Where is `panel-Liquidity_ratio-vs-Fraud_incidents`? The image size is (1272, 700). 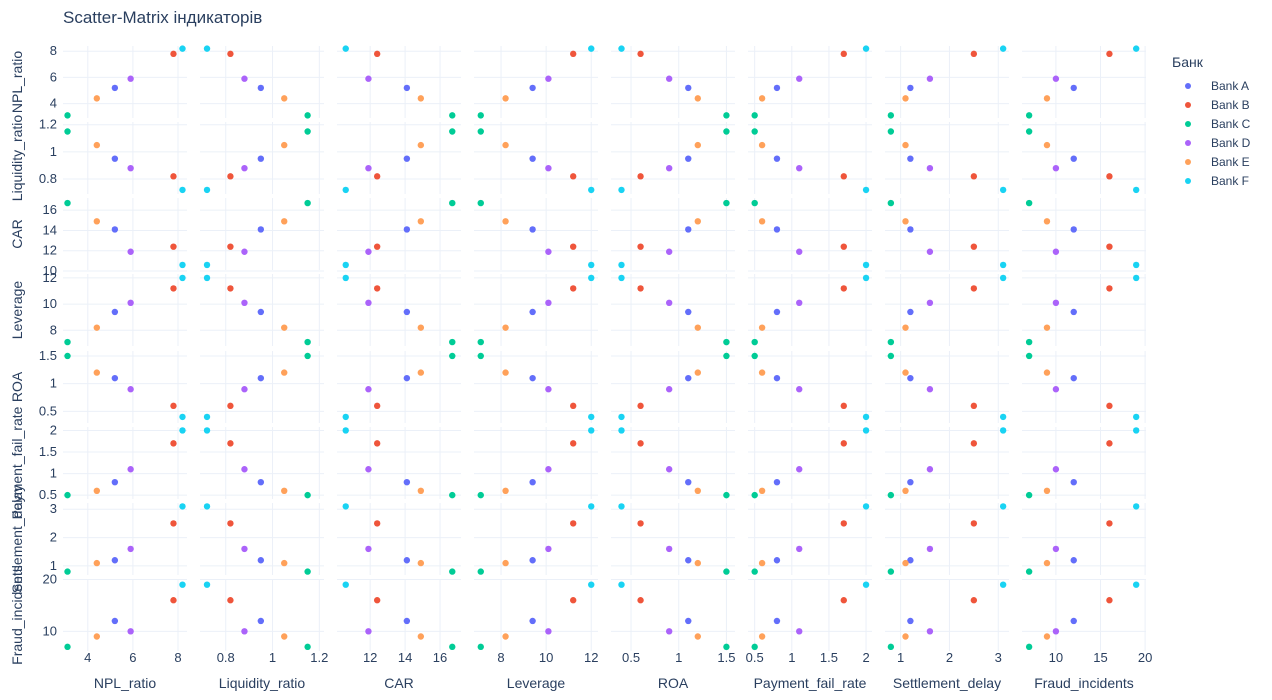 panel-Liquidity_ratio-vs-Fraud_incidents is located at coordinates (1084, 158).